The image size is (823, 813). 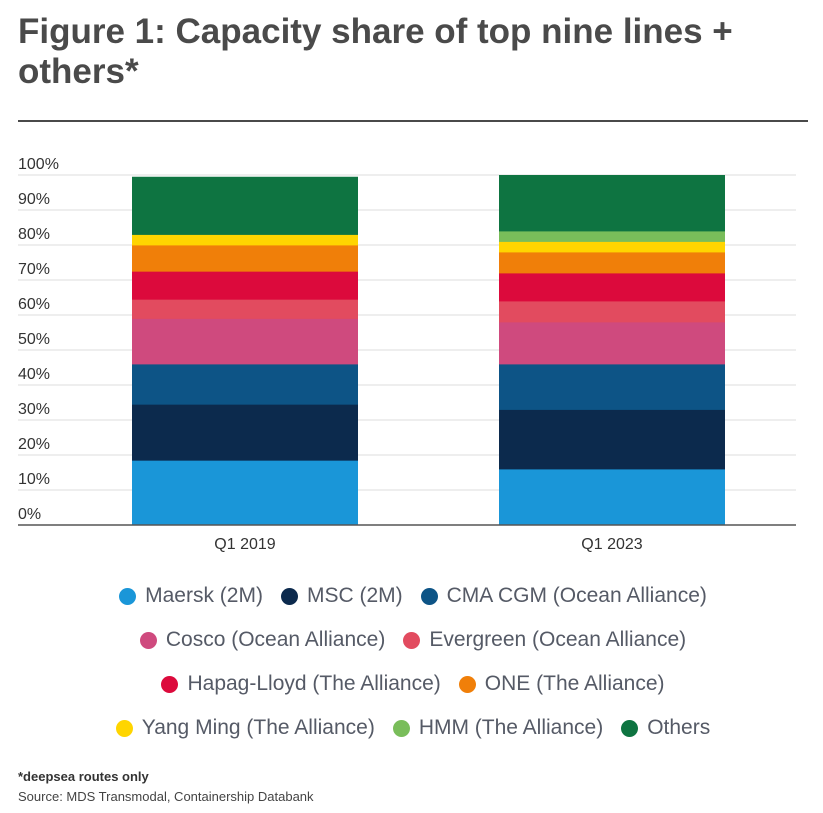 I want to click on footnote: *deepsea routes only, so click(x=83, y=776).